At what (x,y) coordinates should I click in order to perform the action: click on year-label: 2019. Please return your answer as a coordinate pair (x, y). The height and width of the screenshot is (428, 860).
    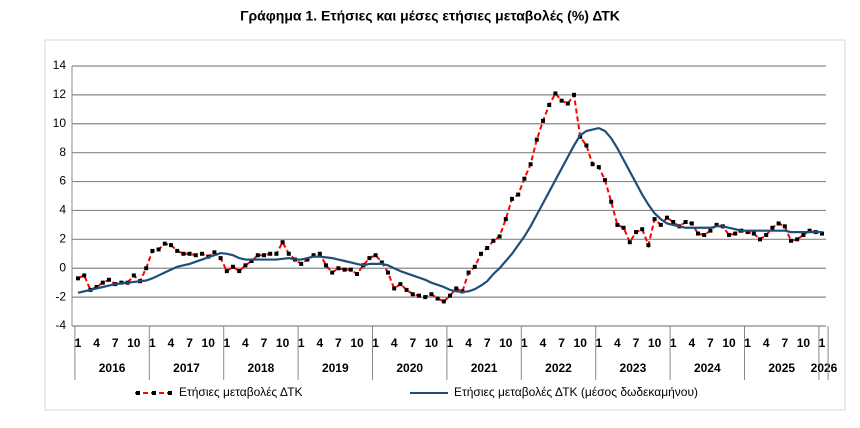
    Looking at the image, I should click on (335, 368).